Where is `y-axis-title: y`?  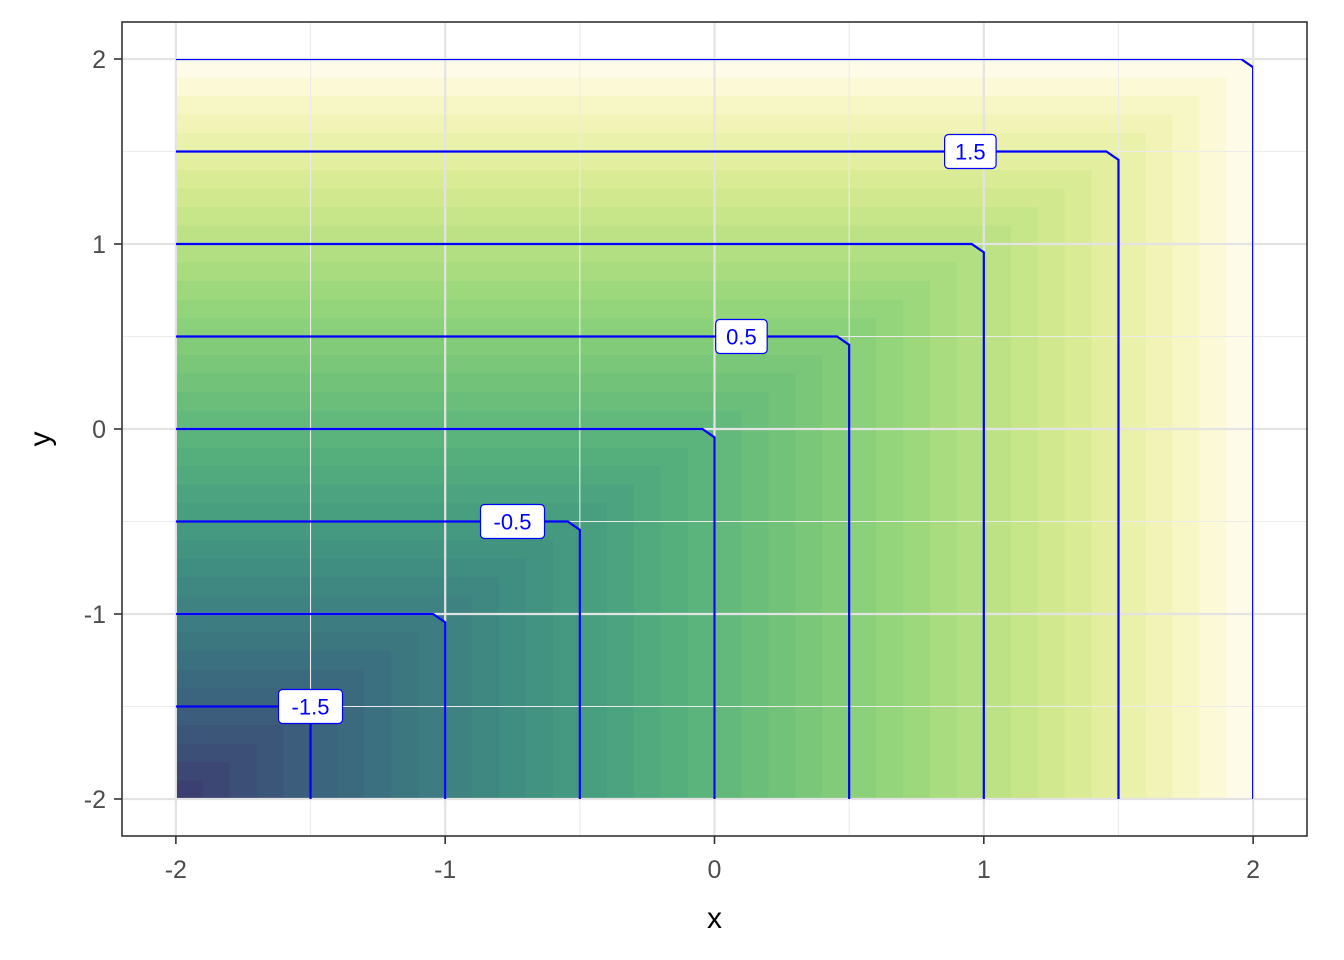 y-axis-title: y is located at coordinates (40, 439).